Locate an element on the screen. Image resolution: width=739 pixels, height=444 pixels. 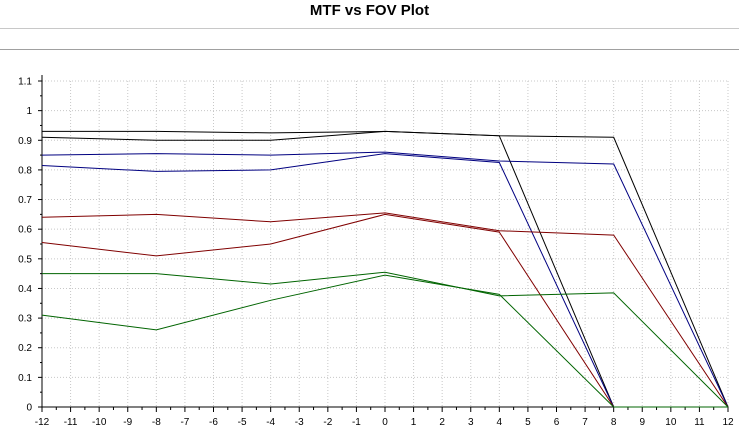
y-tick-label: 1.1 is located at coordinates (25, 82).